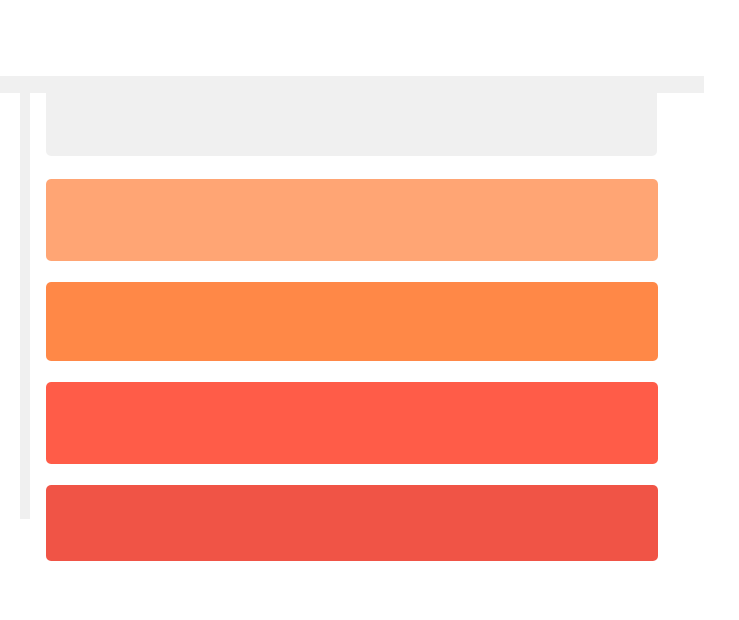 This screenshot has width=739, height=620. Describe the element at coordinates (352, 220) in the screenshot. I see `stripe-light-orange` at that location.